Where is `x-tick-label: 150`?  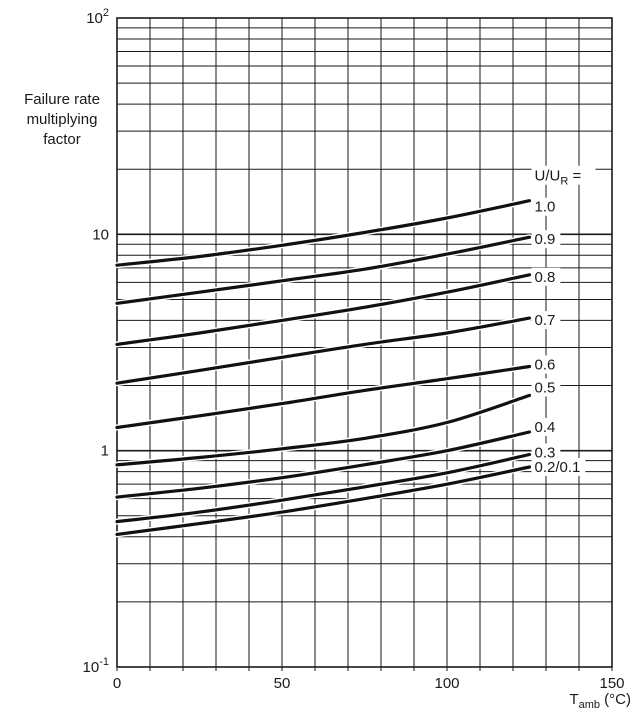 x-tick-label: 150 is located at coordinates (611, 683).